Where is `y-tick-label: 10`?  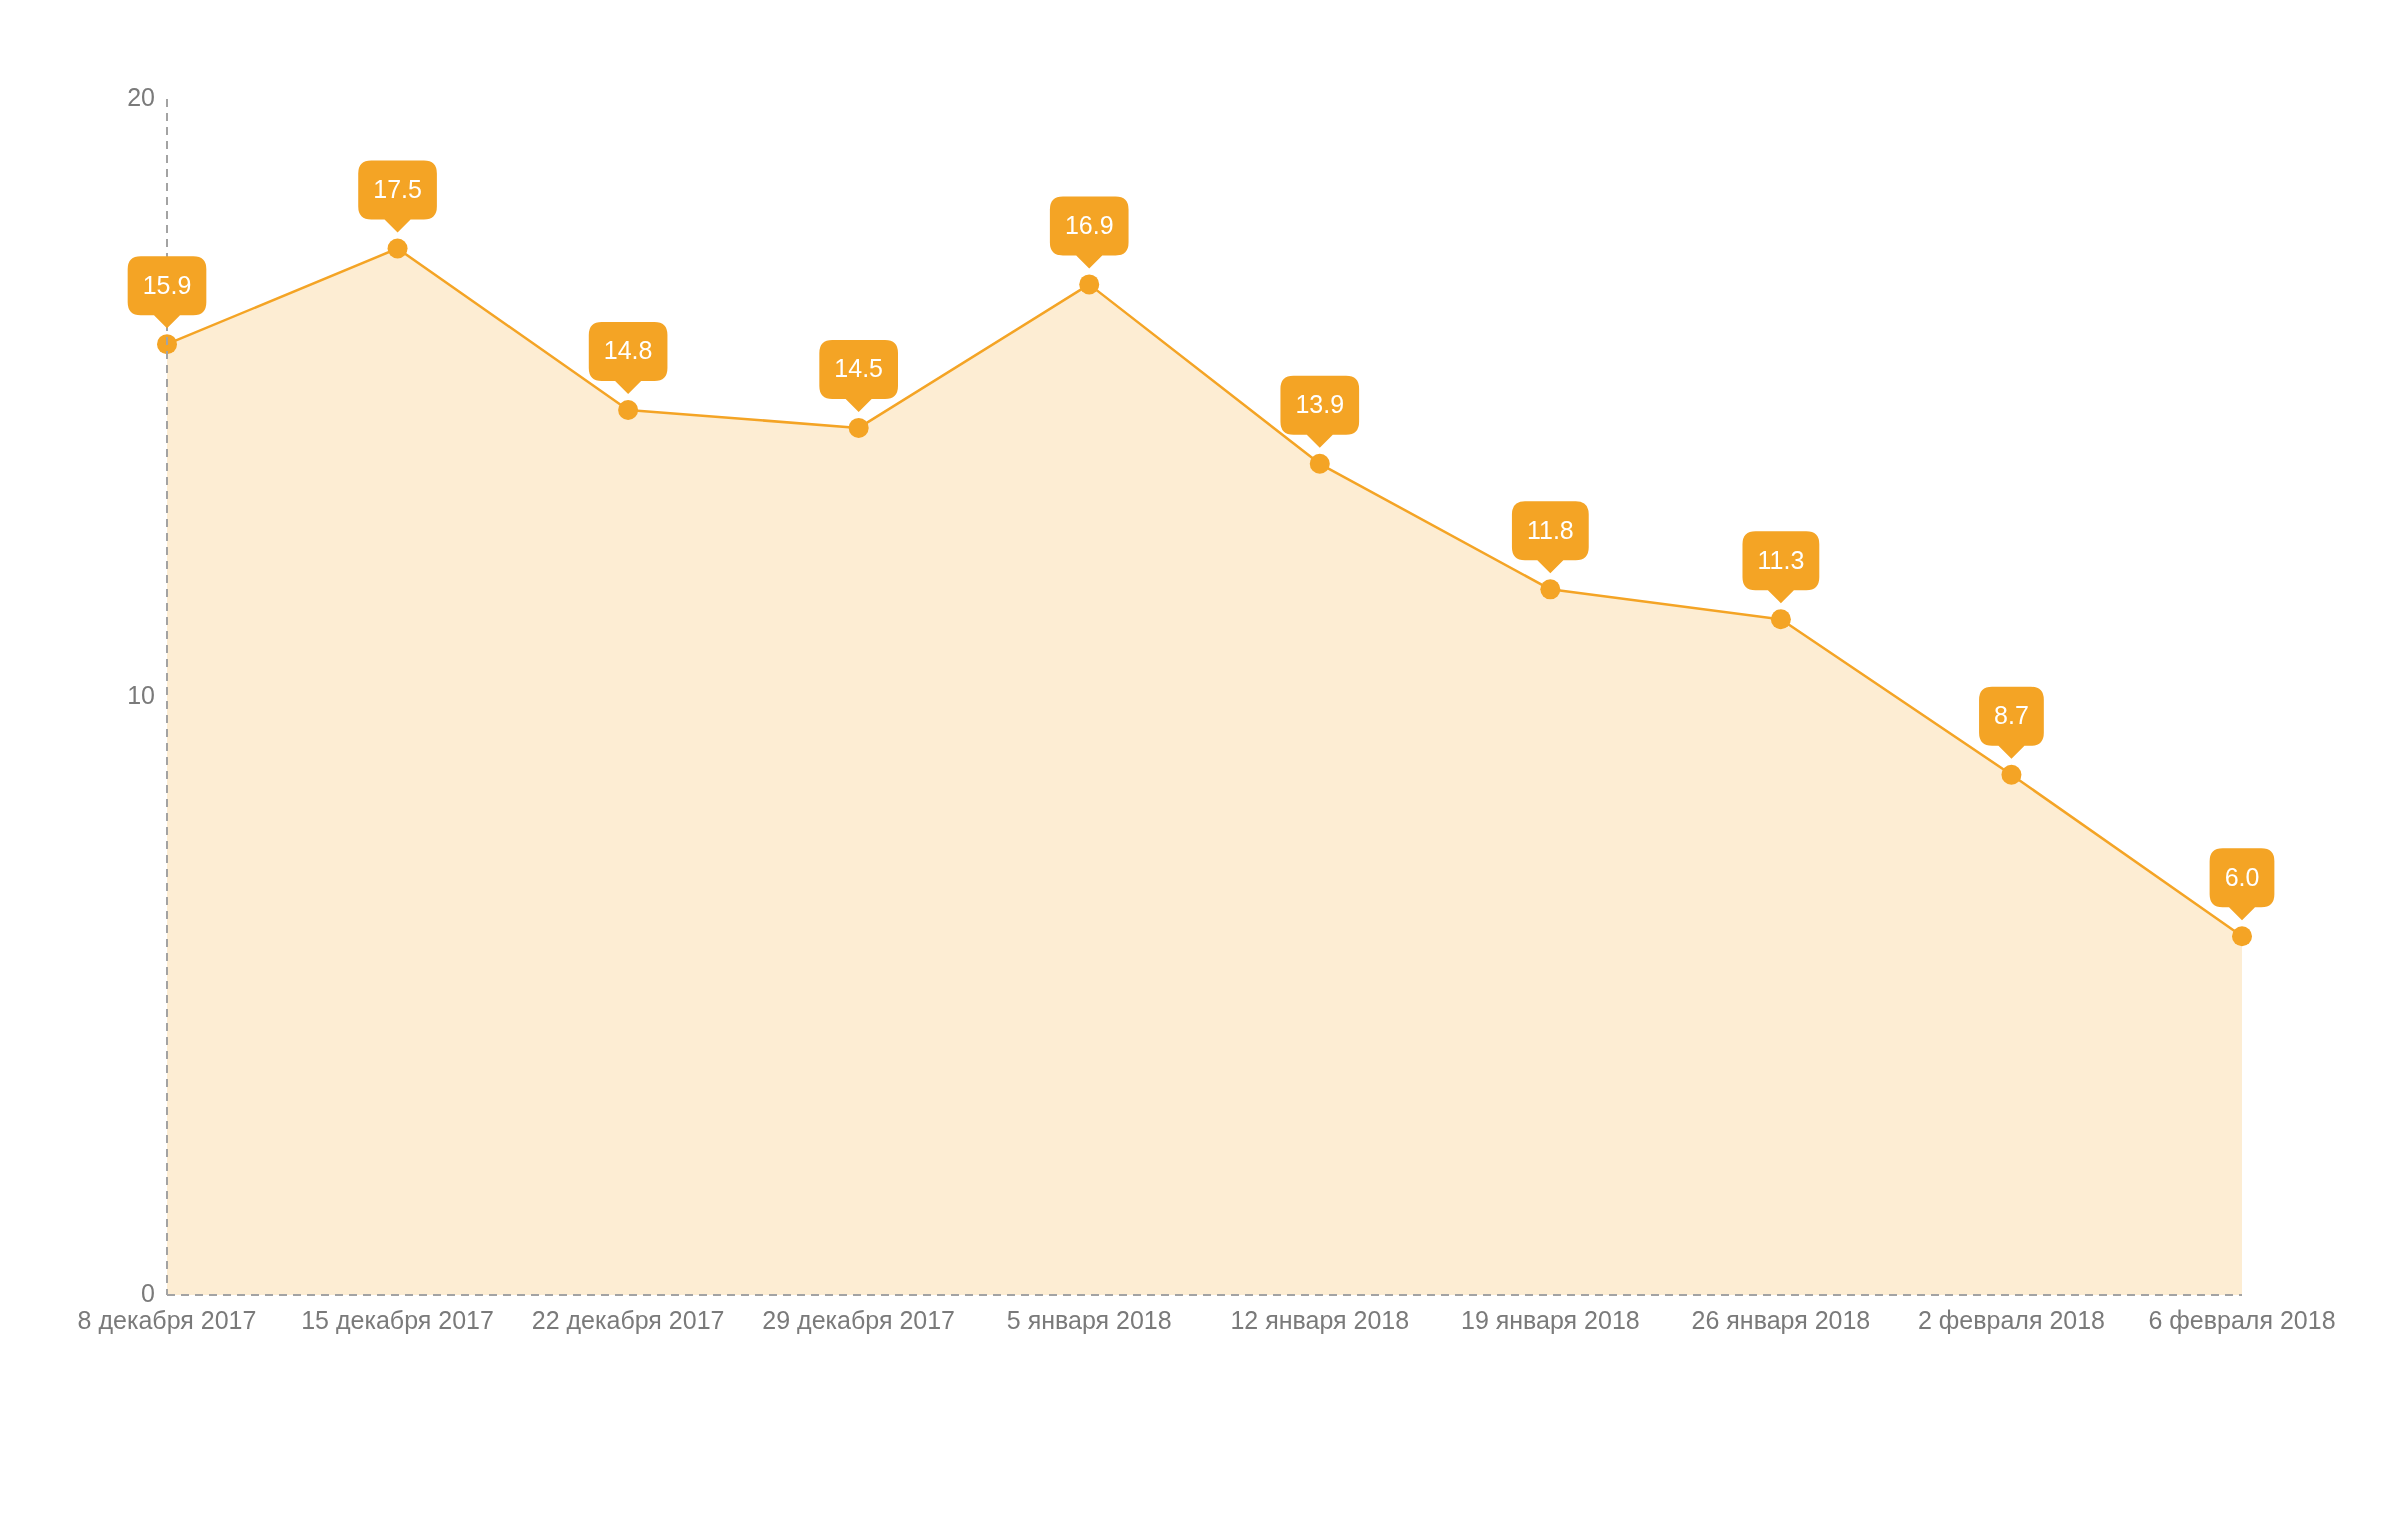 y-tick-label: 10 is located at coordinates (141, 694).